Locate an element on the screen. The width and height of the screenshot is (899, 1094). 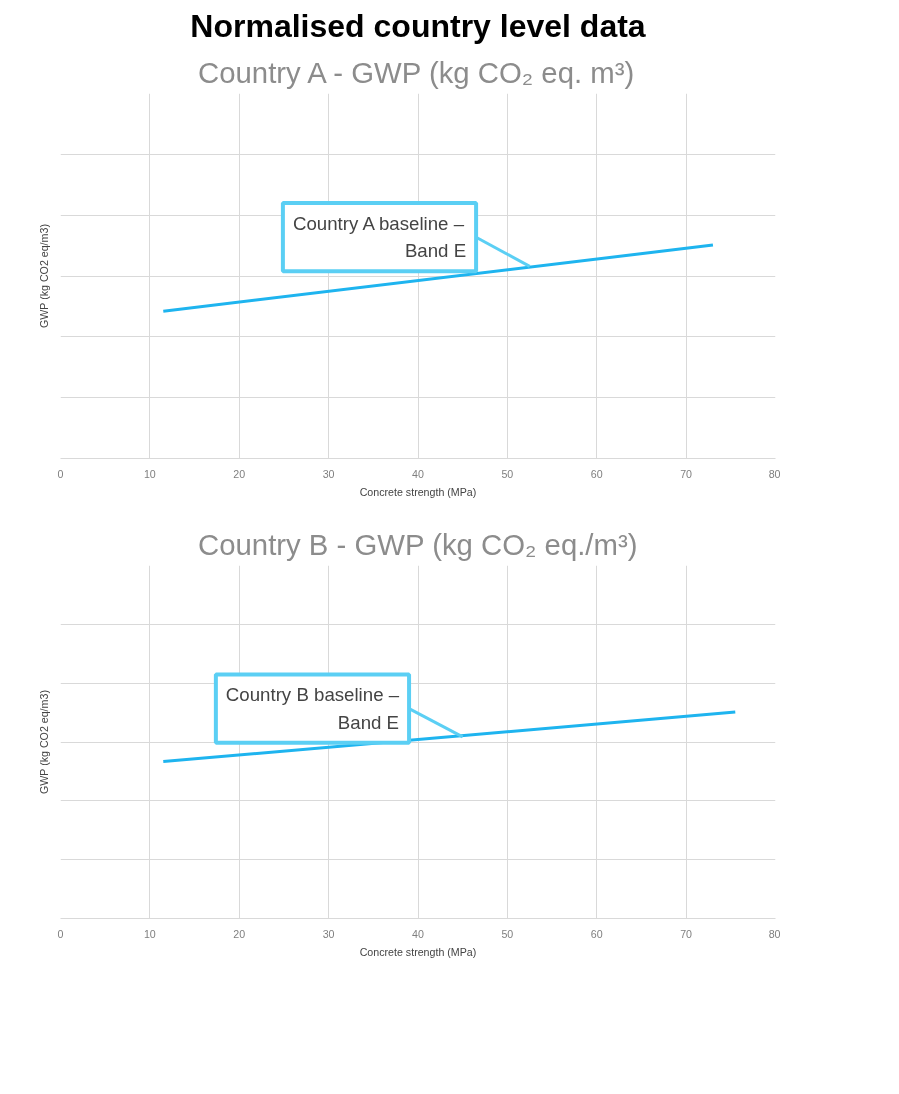
chart-title: Country B - GWP (kg CO₂ eq./m³) is located at coordinates (418, 544).